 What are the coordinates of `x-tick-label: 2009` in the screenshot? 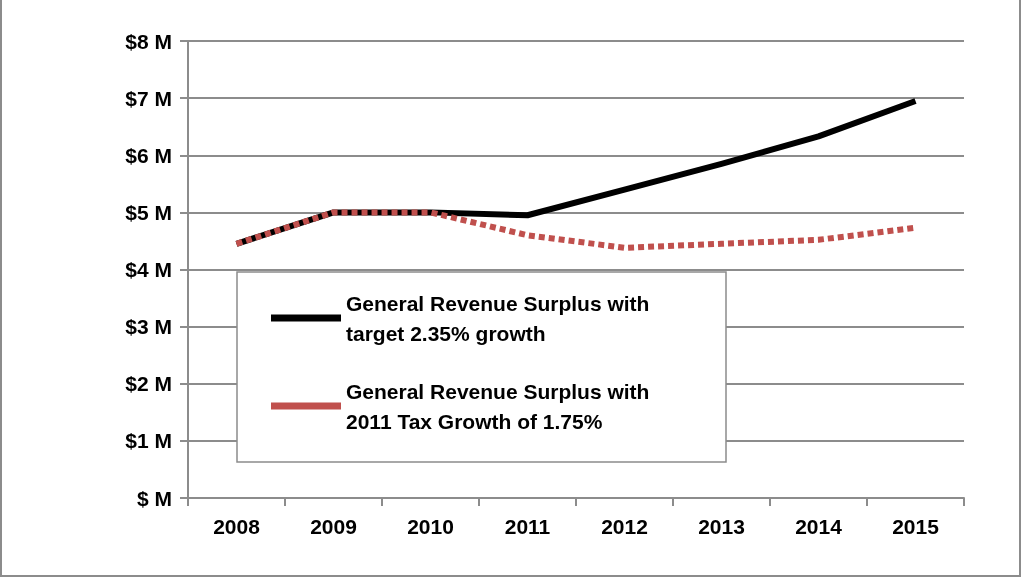 It's located at (333, 526).